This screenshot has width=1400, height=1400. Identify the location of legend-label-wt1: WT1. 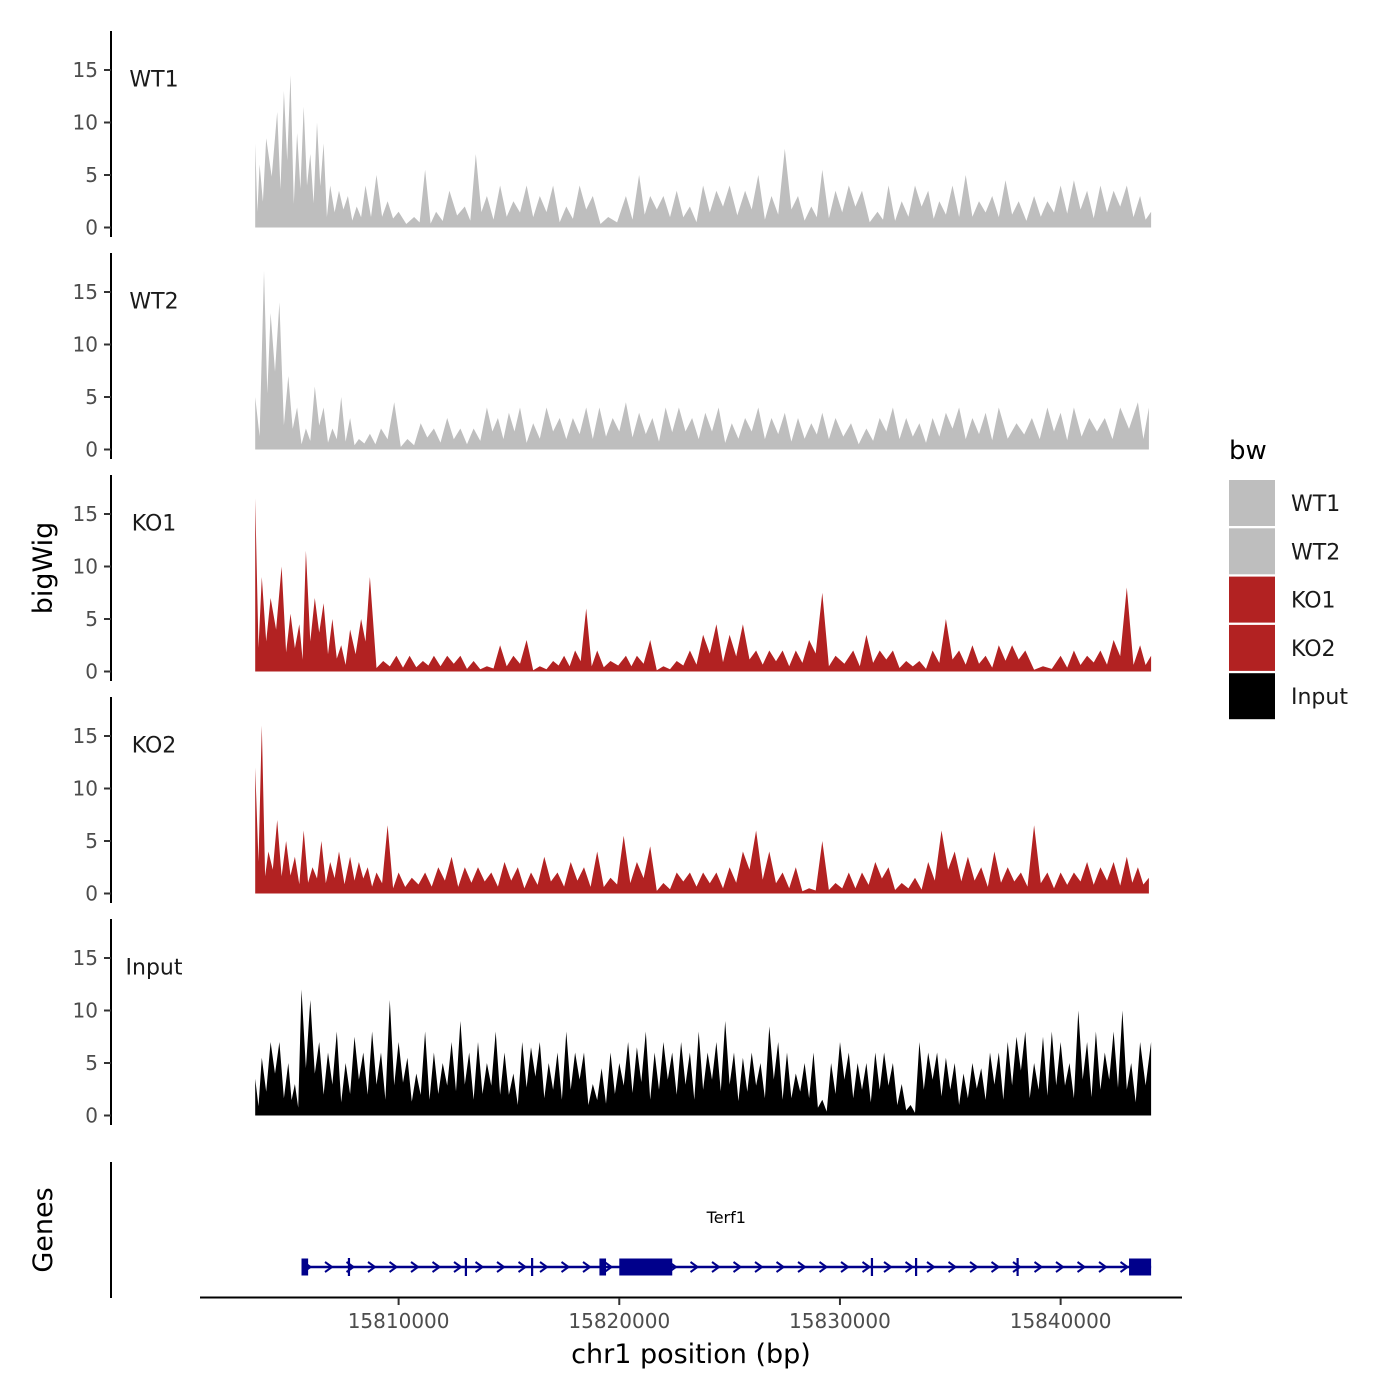
(1315, 504).